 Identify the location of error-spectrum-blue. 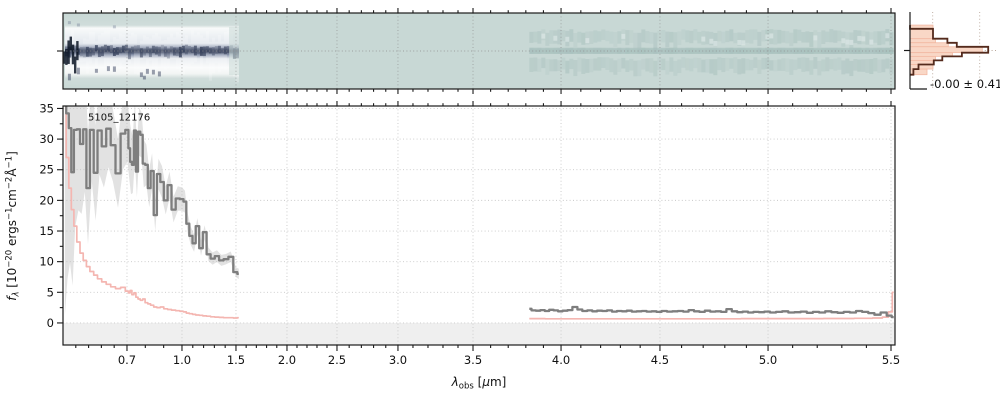
(151, 213).